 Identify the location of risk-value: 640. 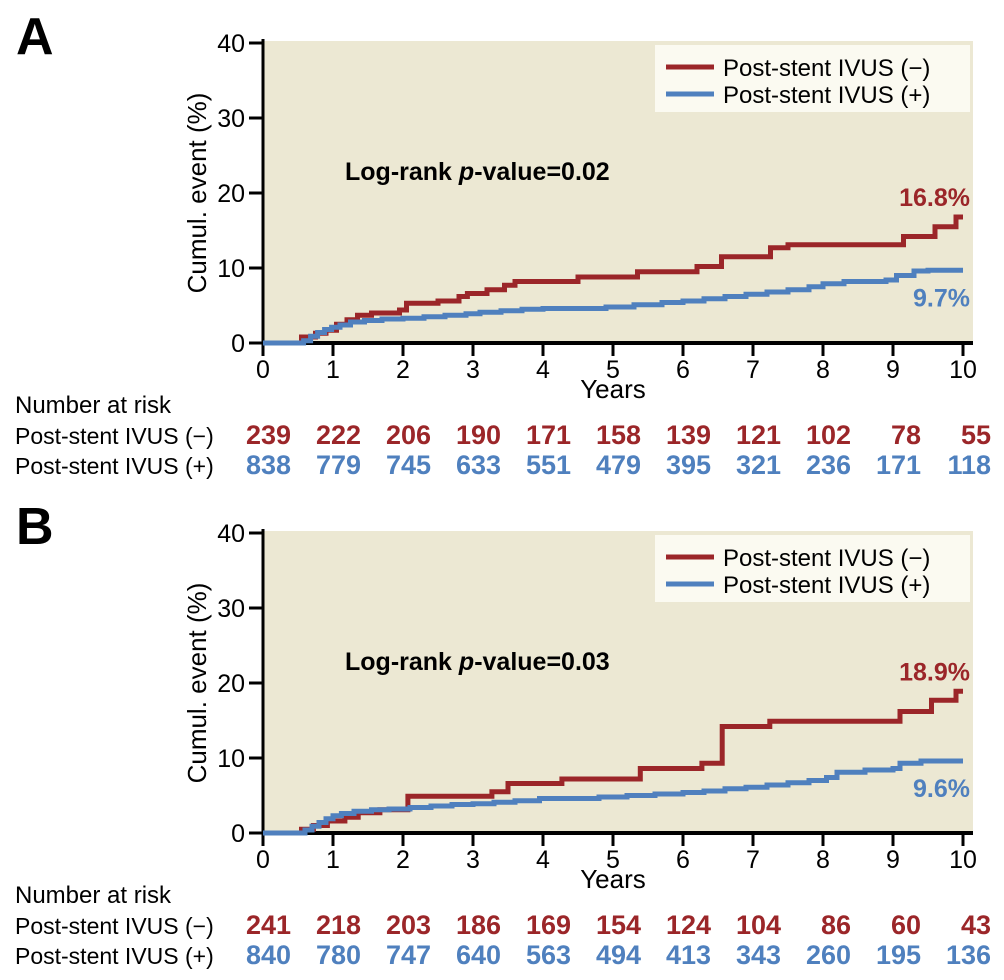
(478, 955).